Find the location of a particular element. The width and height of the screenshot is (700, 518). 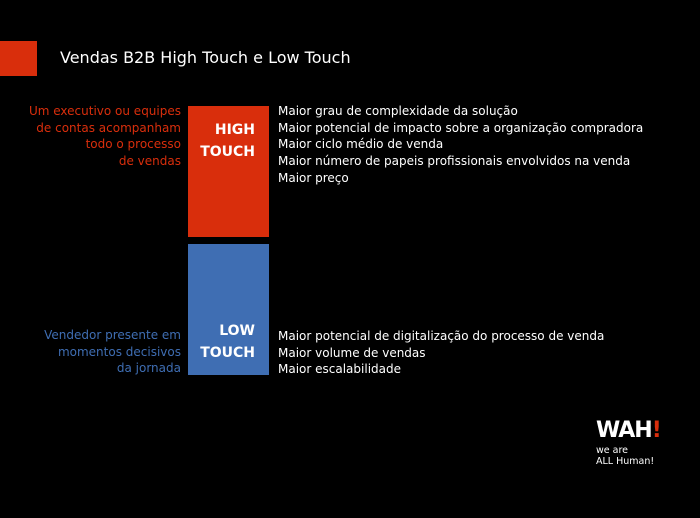

brand-logo: WAH! we are ALL Human! is located at coordinates (629, 443).